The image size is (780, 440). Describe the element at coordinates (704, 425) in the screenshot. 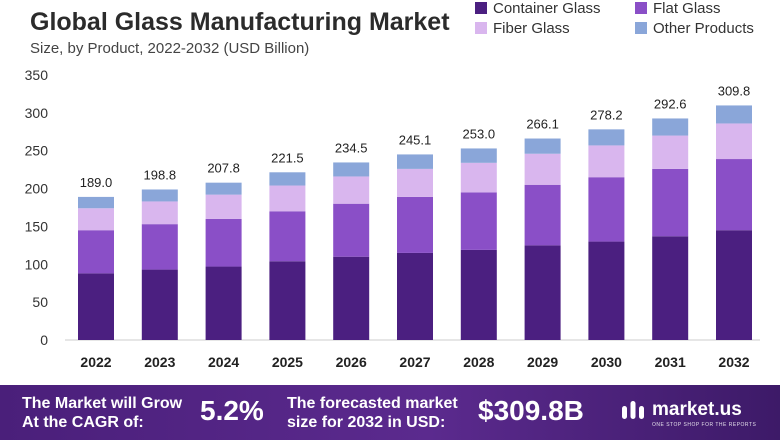

I see `logo-tagline: ONE STOP SHOP FOR THE REPORTS` at that location.